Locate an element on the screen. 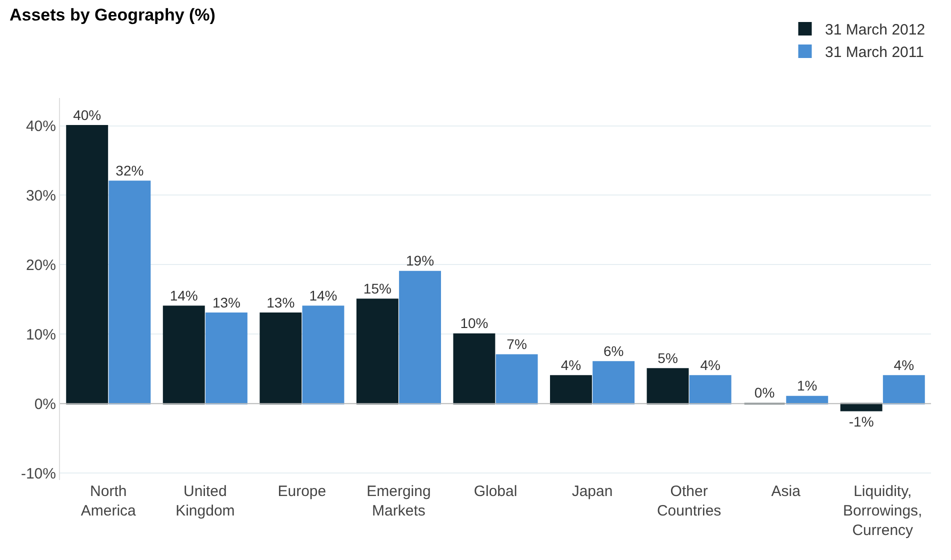 This screenshot has height=560, width=951. x-tick-label: Liquidity, Borrowings, Currency is located at coordinates (882, 511).